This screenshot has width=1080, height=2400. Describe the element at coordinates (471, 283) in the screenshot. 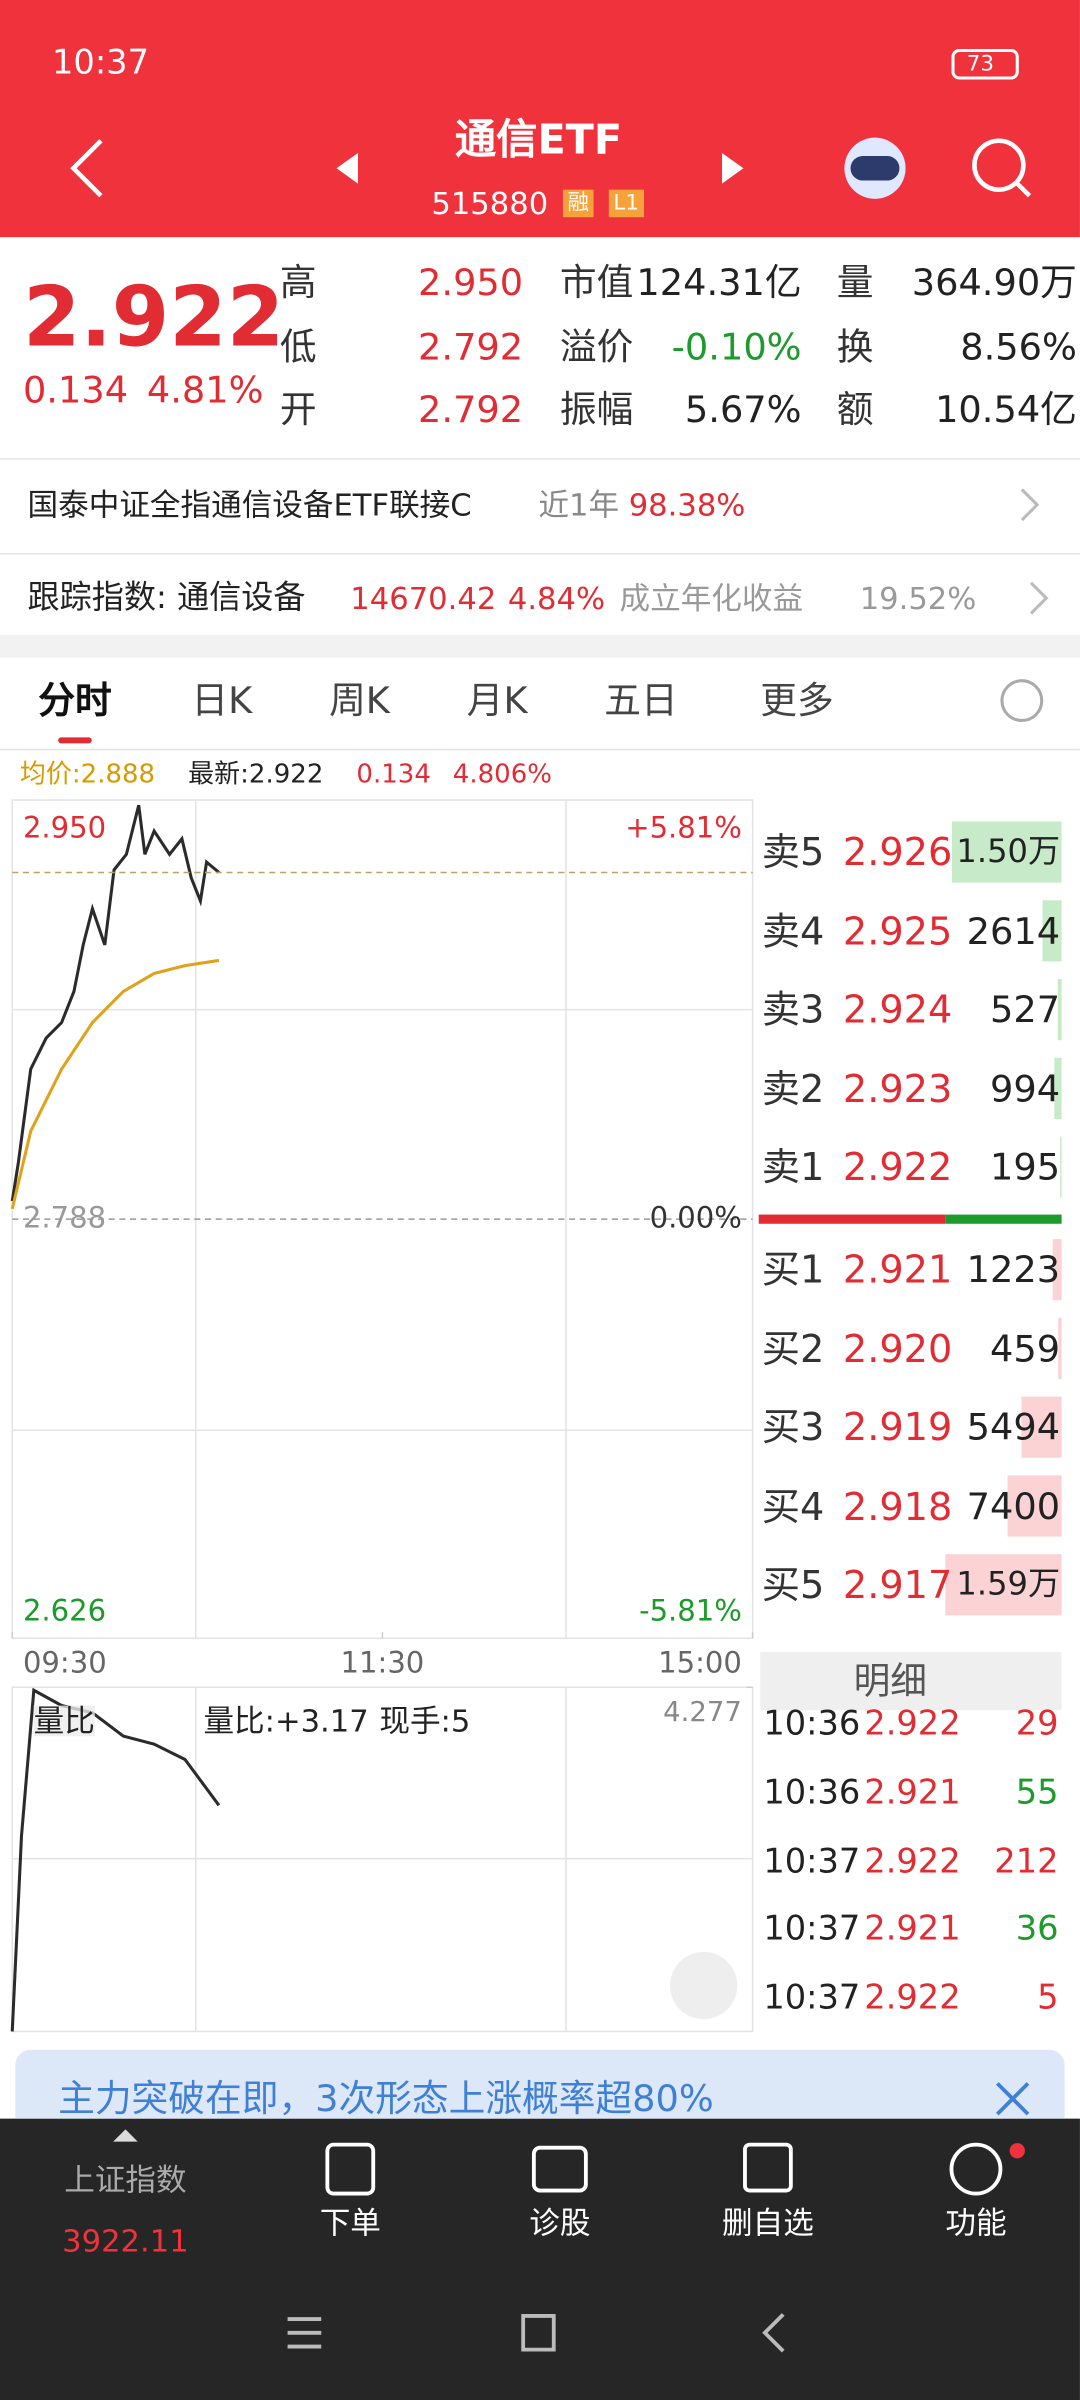

I see `stat-value: 2.950` at that location.